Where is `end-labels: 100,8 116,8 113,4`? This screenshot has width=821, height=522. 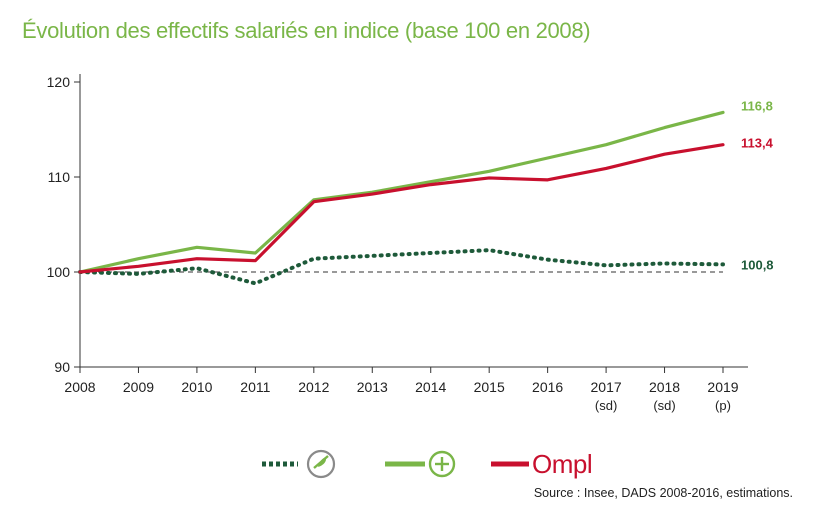
end-labels: 100,8 116,8 113,4 is located at coordinates (757, 185).